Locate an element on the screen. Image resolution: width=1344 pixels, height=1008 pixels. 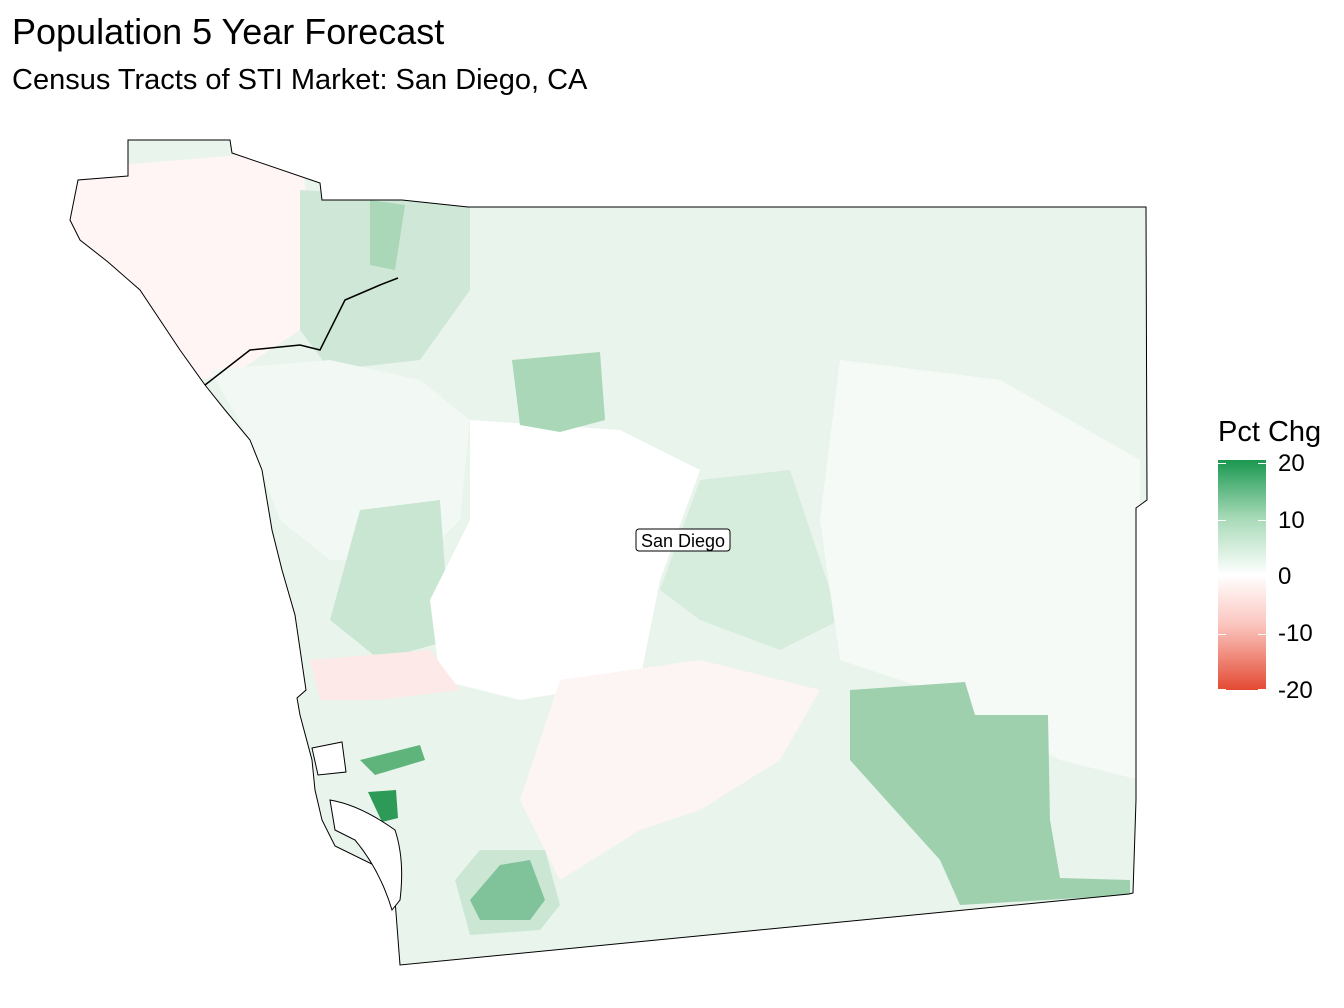
san-diego-bay is located at coordinates (366, 855).